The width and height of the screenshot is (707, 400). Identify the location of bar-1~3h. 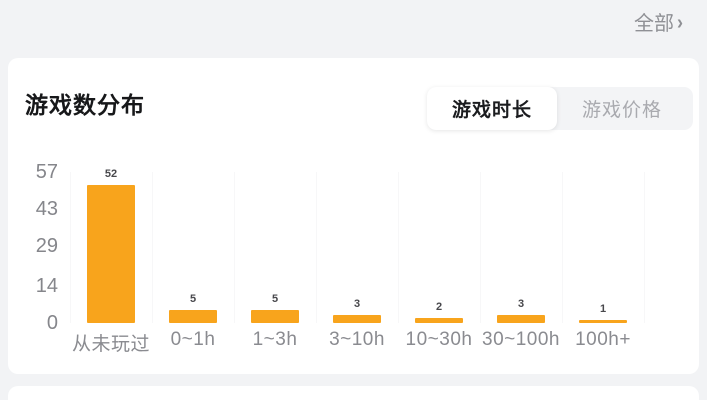
(275, 316).